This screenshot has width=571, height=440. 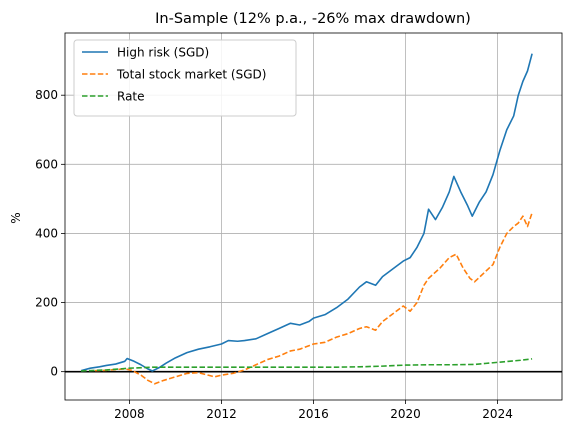 I want to click on legend-box, so click(x=185, y=78).